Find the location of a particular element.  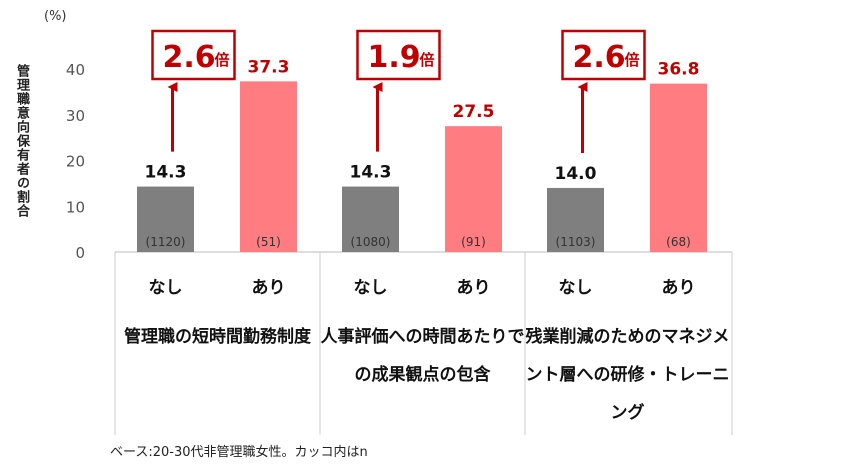

bar-n-label: (51) is located at coordinates (268, 242).